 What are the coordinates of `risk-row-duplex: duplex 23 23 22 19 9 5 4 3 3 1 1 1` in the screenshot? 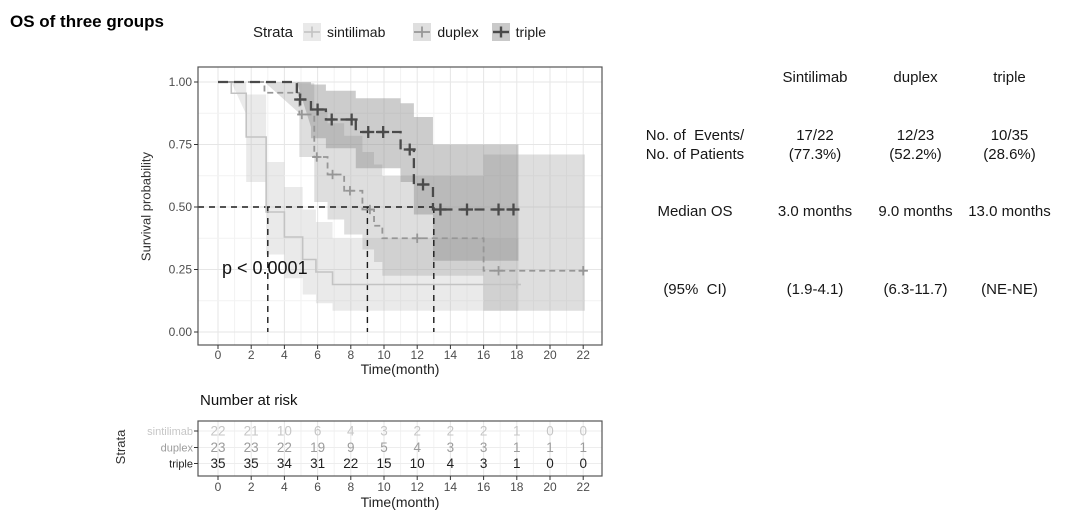 It's located at (374, 447).